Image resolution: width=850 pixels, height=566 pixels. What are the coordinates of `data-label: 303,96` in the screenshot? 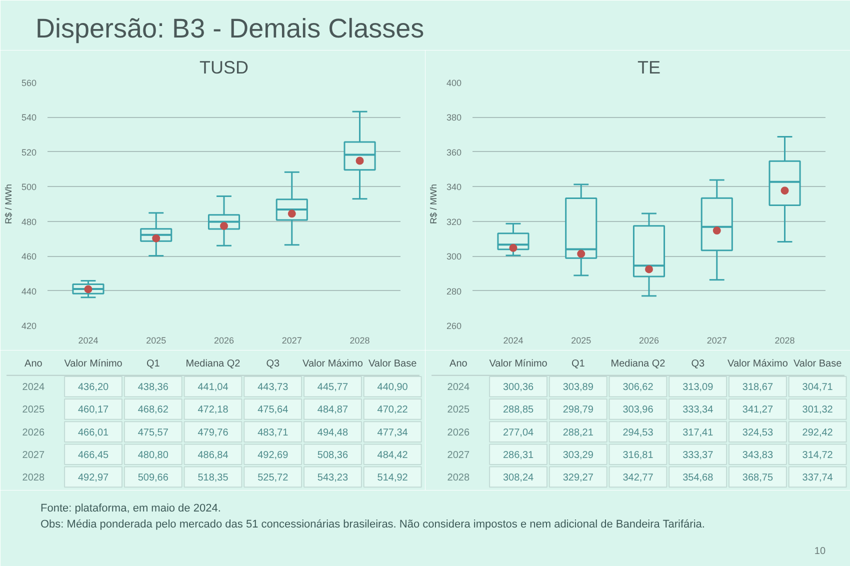 It's located at (638, 410).